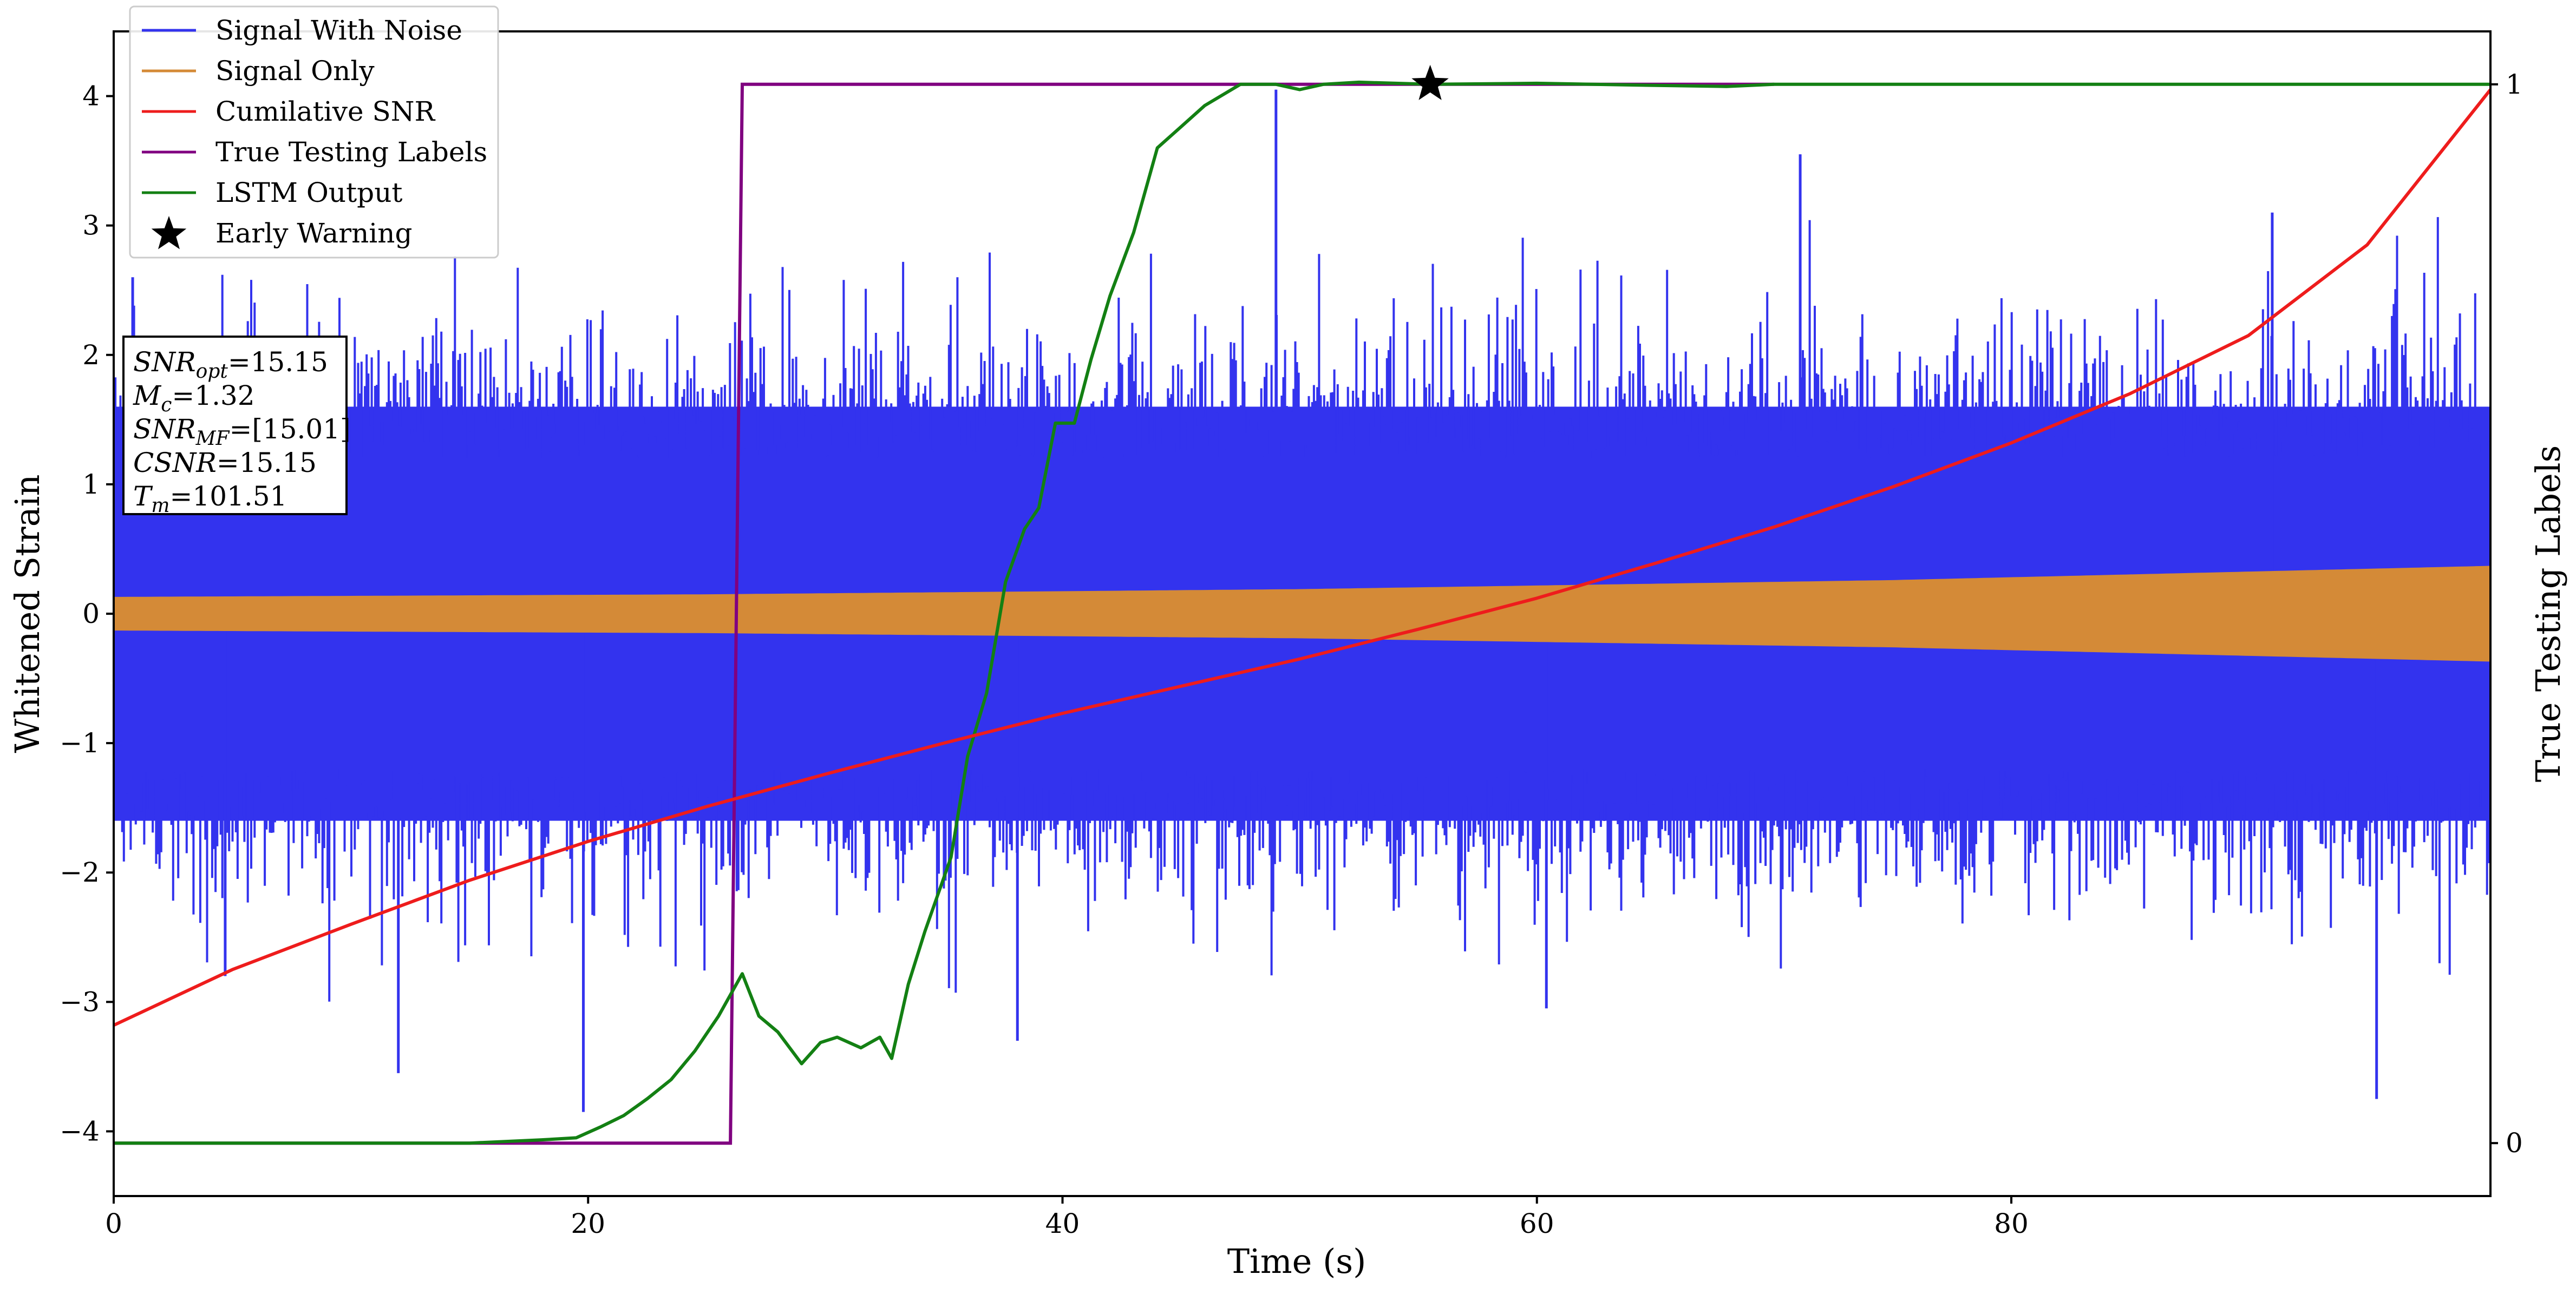 The height and width of the screenshot is (1294, 2576). I want to click on x-tick-label: 20, so click(588, 1223).